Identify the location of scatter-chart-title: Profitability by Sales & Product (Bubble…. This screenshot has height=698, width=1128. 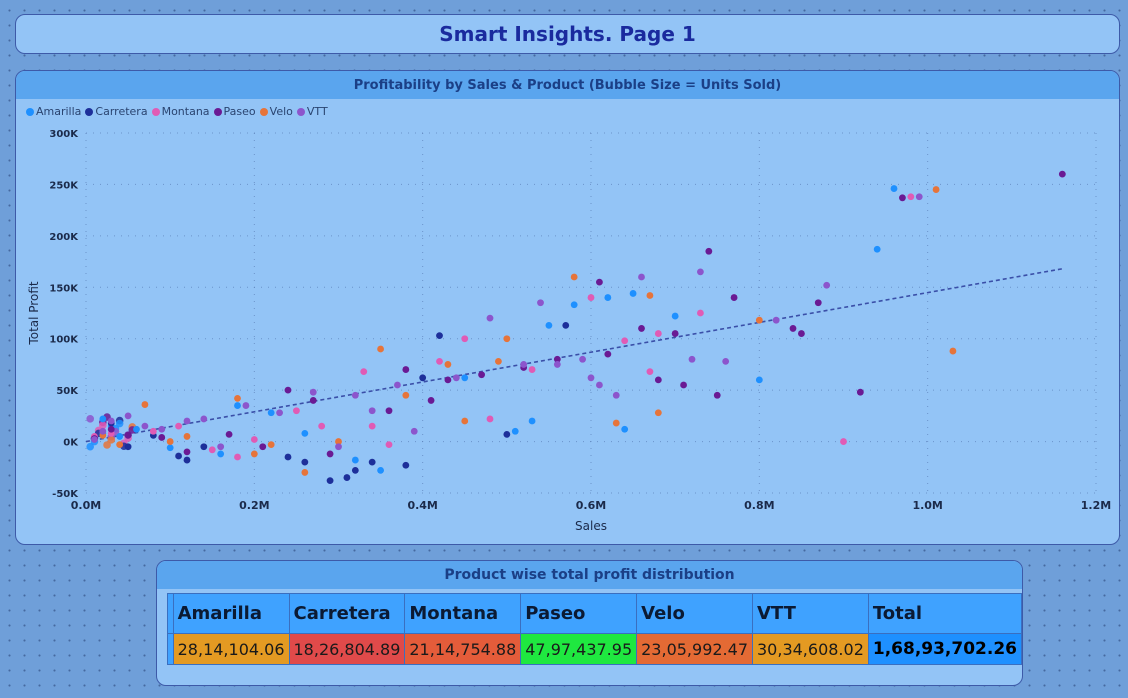
(567, 85).